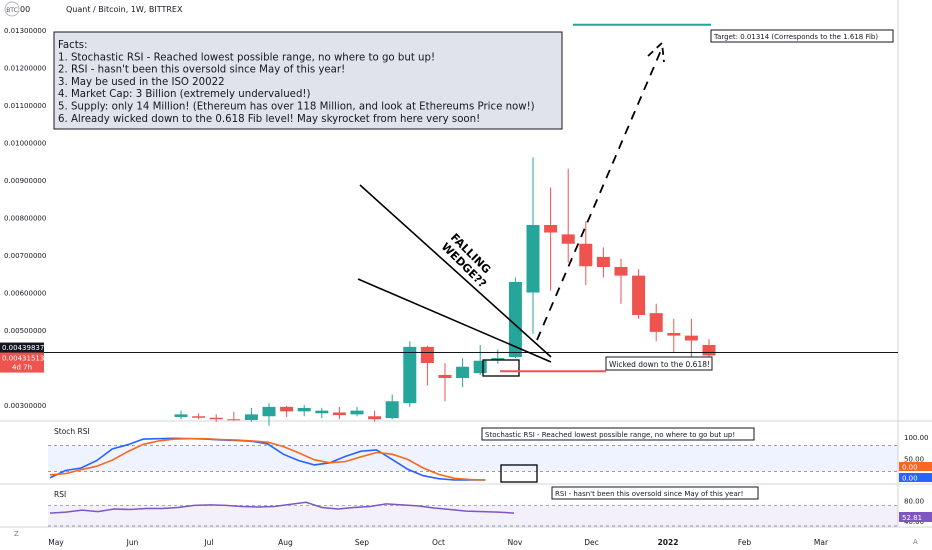 The width and height of the screenshot is (932, 550). Describe the element at coordinates (916, 438) in the screenshot. I see `stoch-tick-label: 100.00` at that location.